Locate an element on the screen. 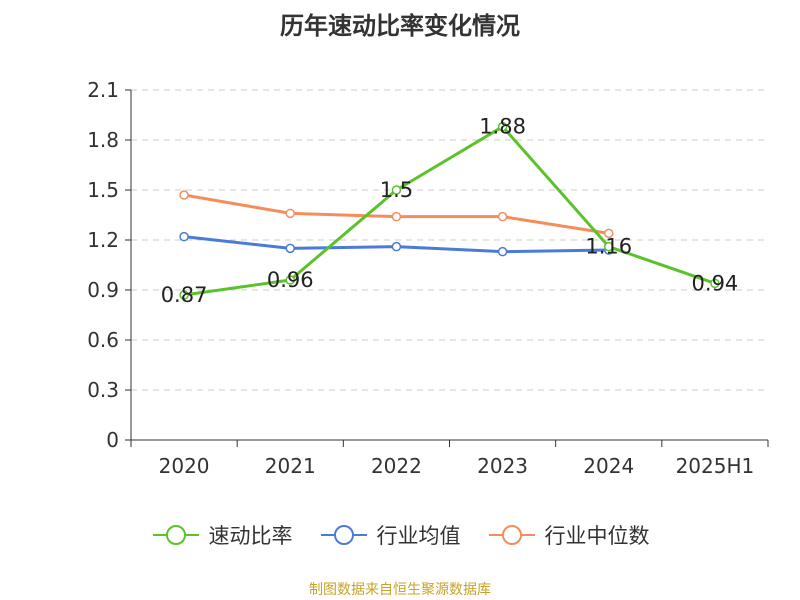 The image size is (800, 600). x-tick-label: 2024 is located at coordinates (608, 466).